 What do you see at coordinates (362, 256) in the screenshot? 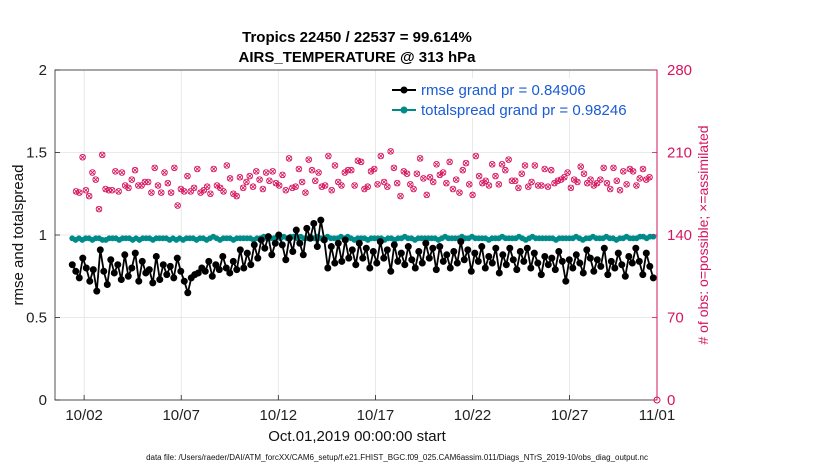
I see `series-lines` at bounding box center [362, 256].